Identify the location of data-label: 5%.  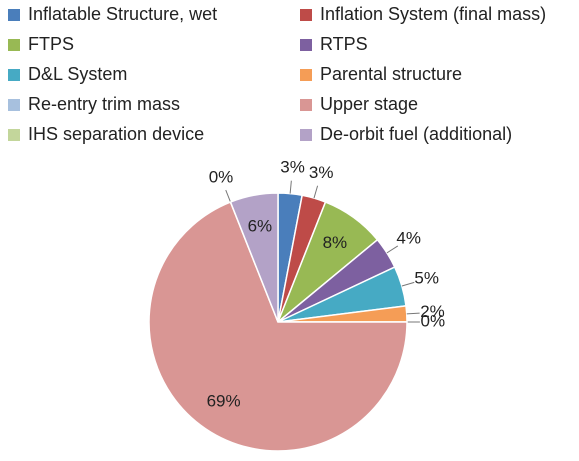
(426, 277).